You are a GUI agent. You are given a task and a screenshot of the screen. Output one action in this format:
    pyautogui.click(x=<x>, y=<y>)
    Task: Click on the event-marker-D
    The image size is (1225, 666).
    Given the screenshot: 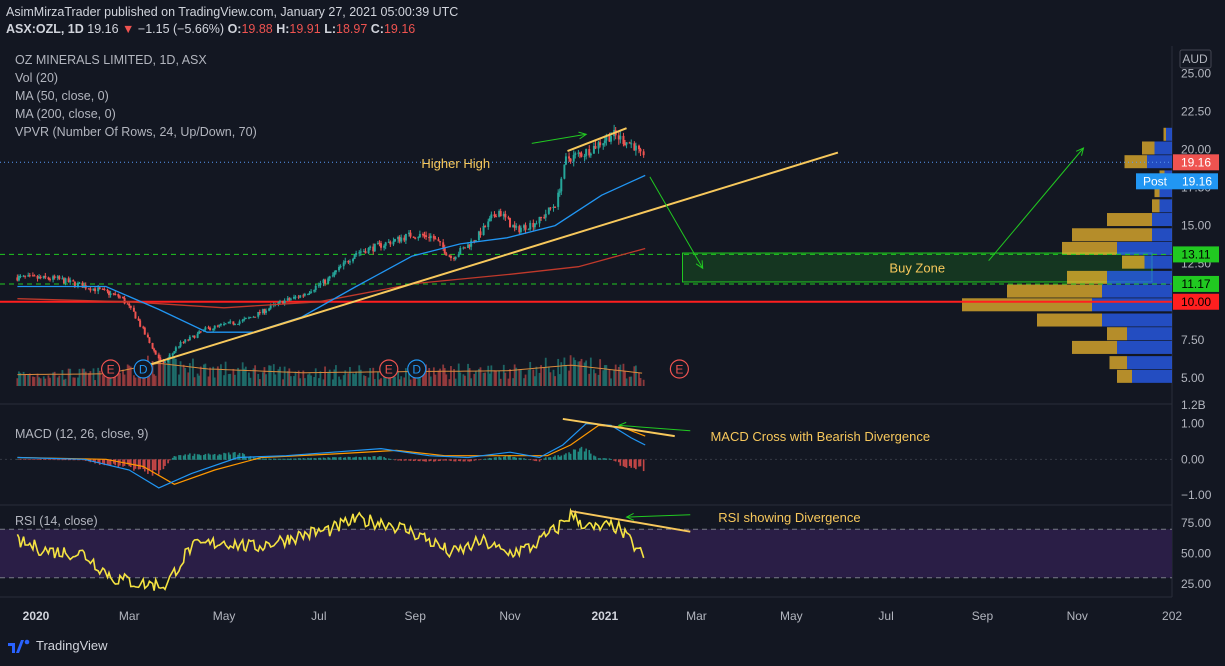 What is the action you would take?
    pyautogui.click(x=417, y=369)
    